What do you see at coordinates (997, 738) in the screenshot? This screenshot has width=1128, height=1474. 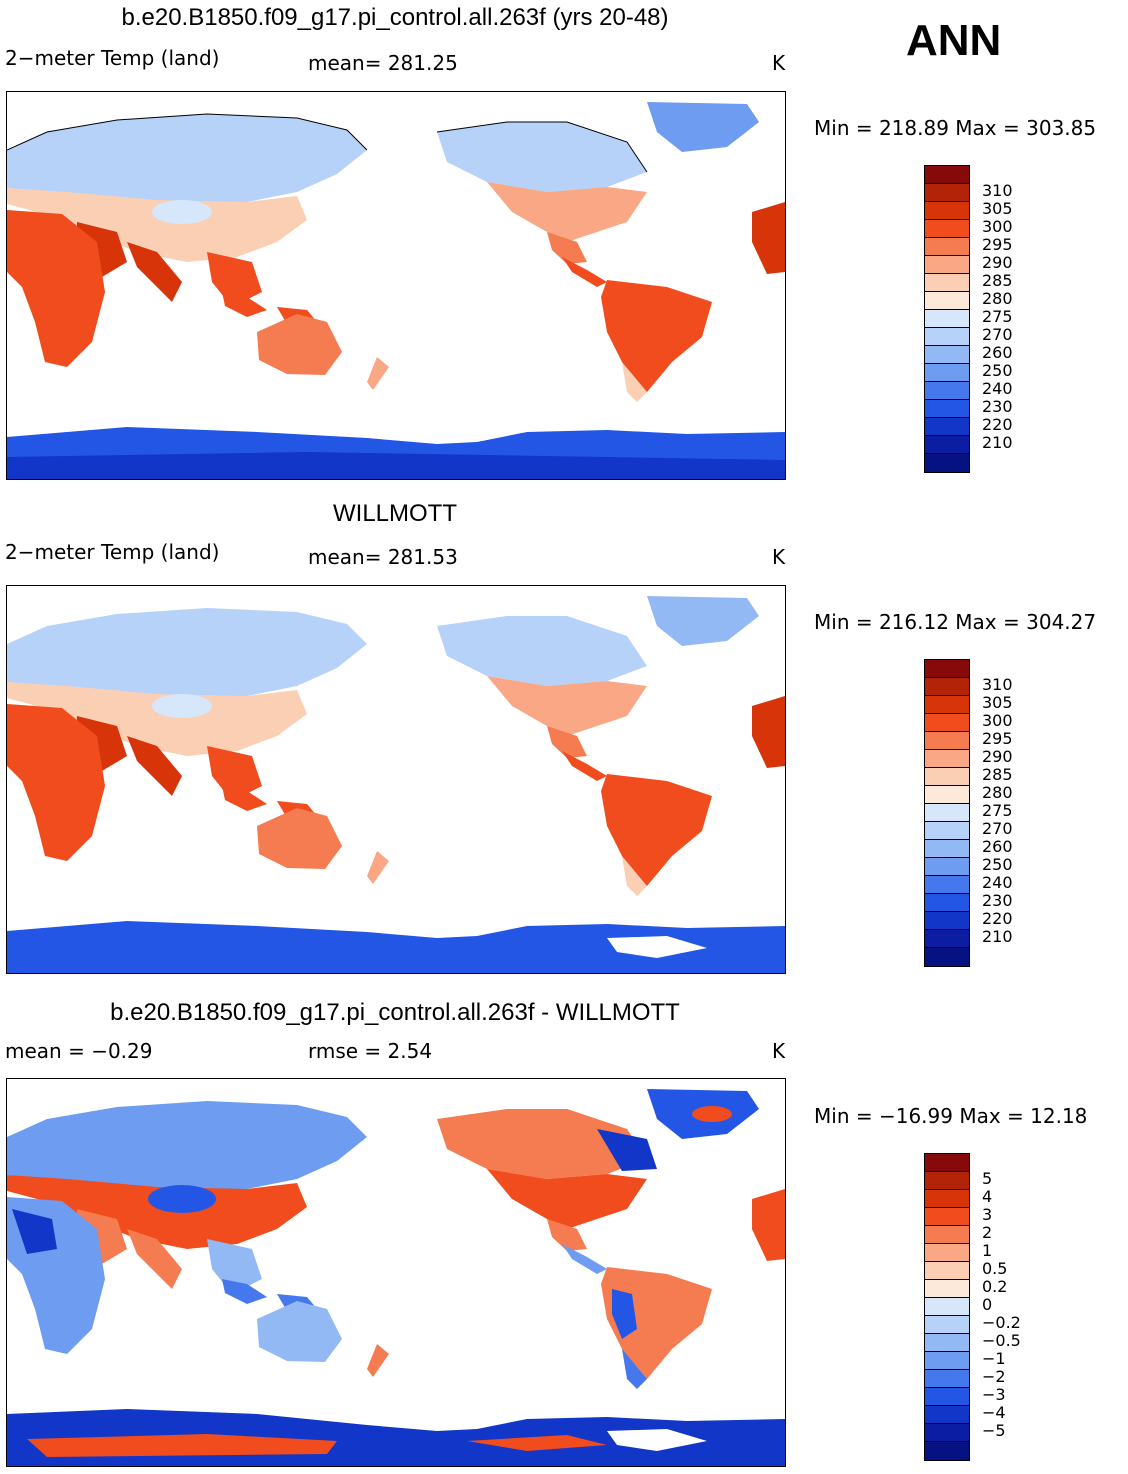 I see `colorbar-tick-label: 295` at bounding box center [997, 738].